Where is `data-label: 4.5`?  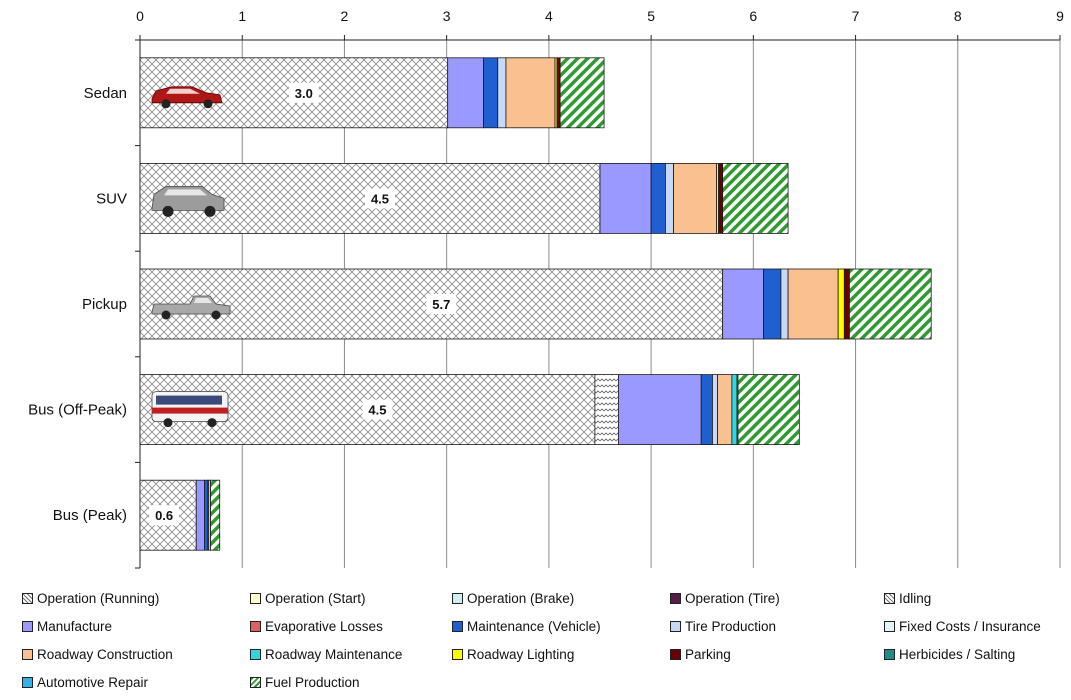
data-label: 4.5 is located at coordinates (377, 410).